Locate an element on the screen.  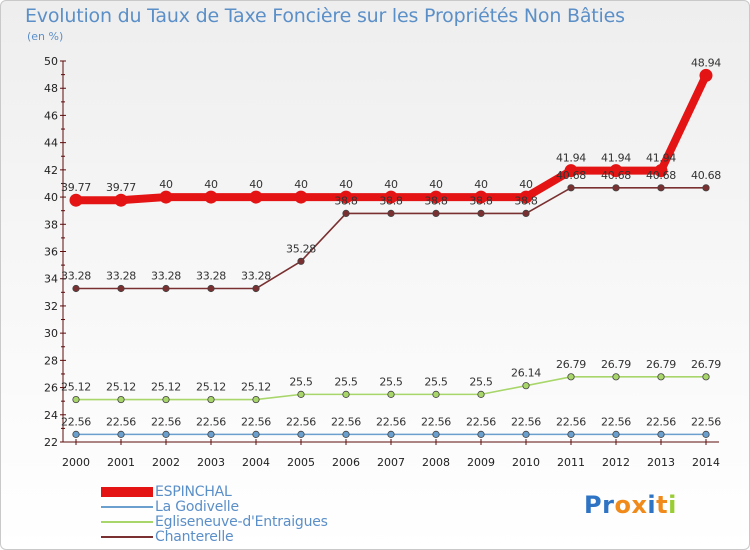
x-tick-label: 2000 is located at coordinates (76, 462).